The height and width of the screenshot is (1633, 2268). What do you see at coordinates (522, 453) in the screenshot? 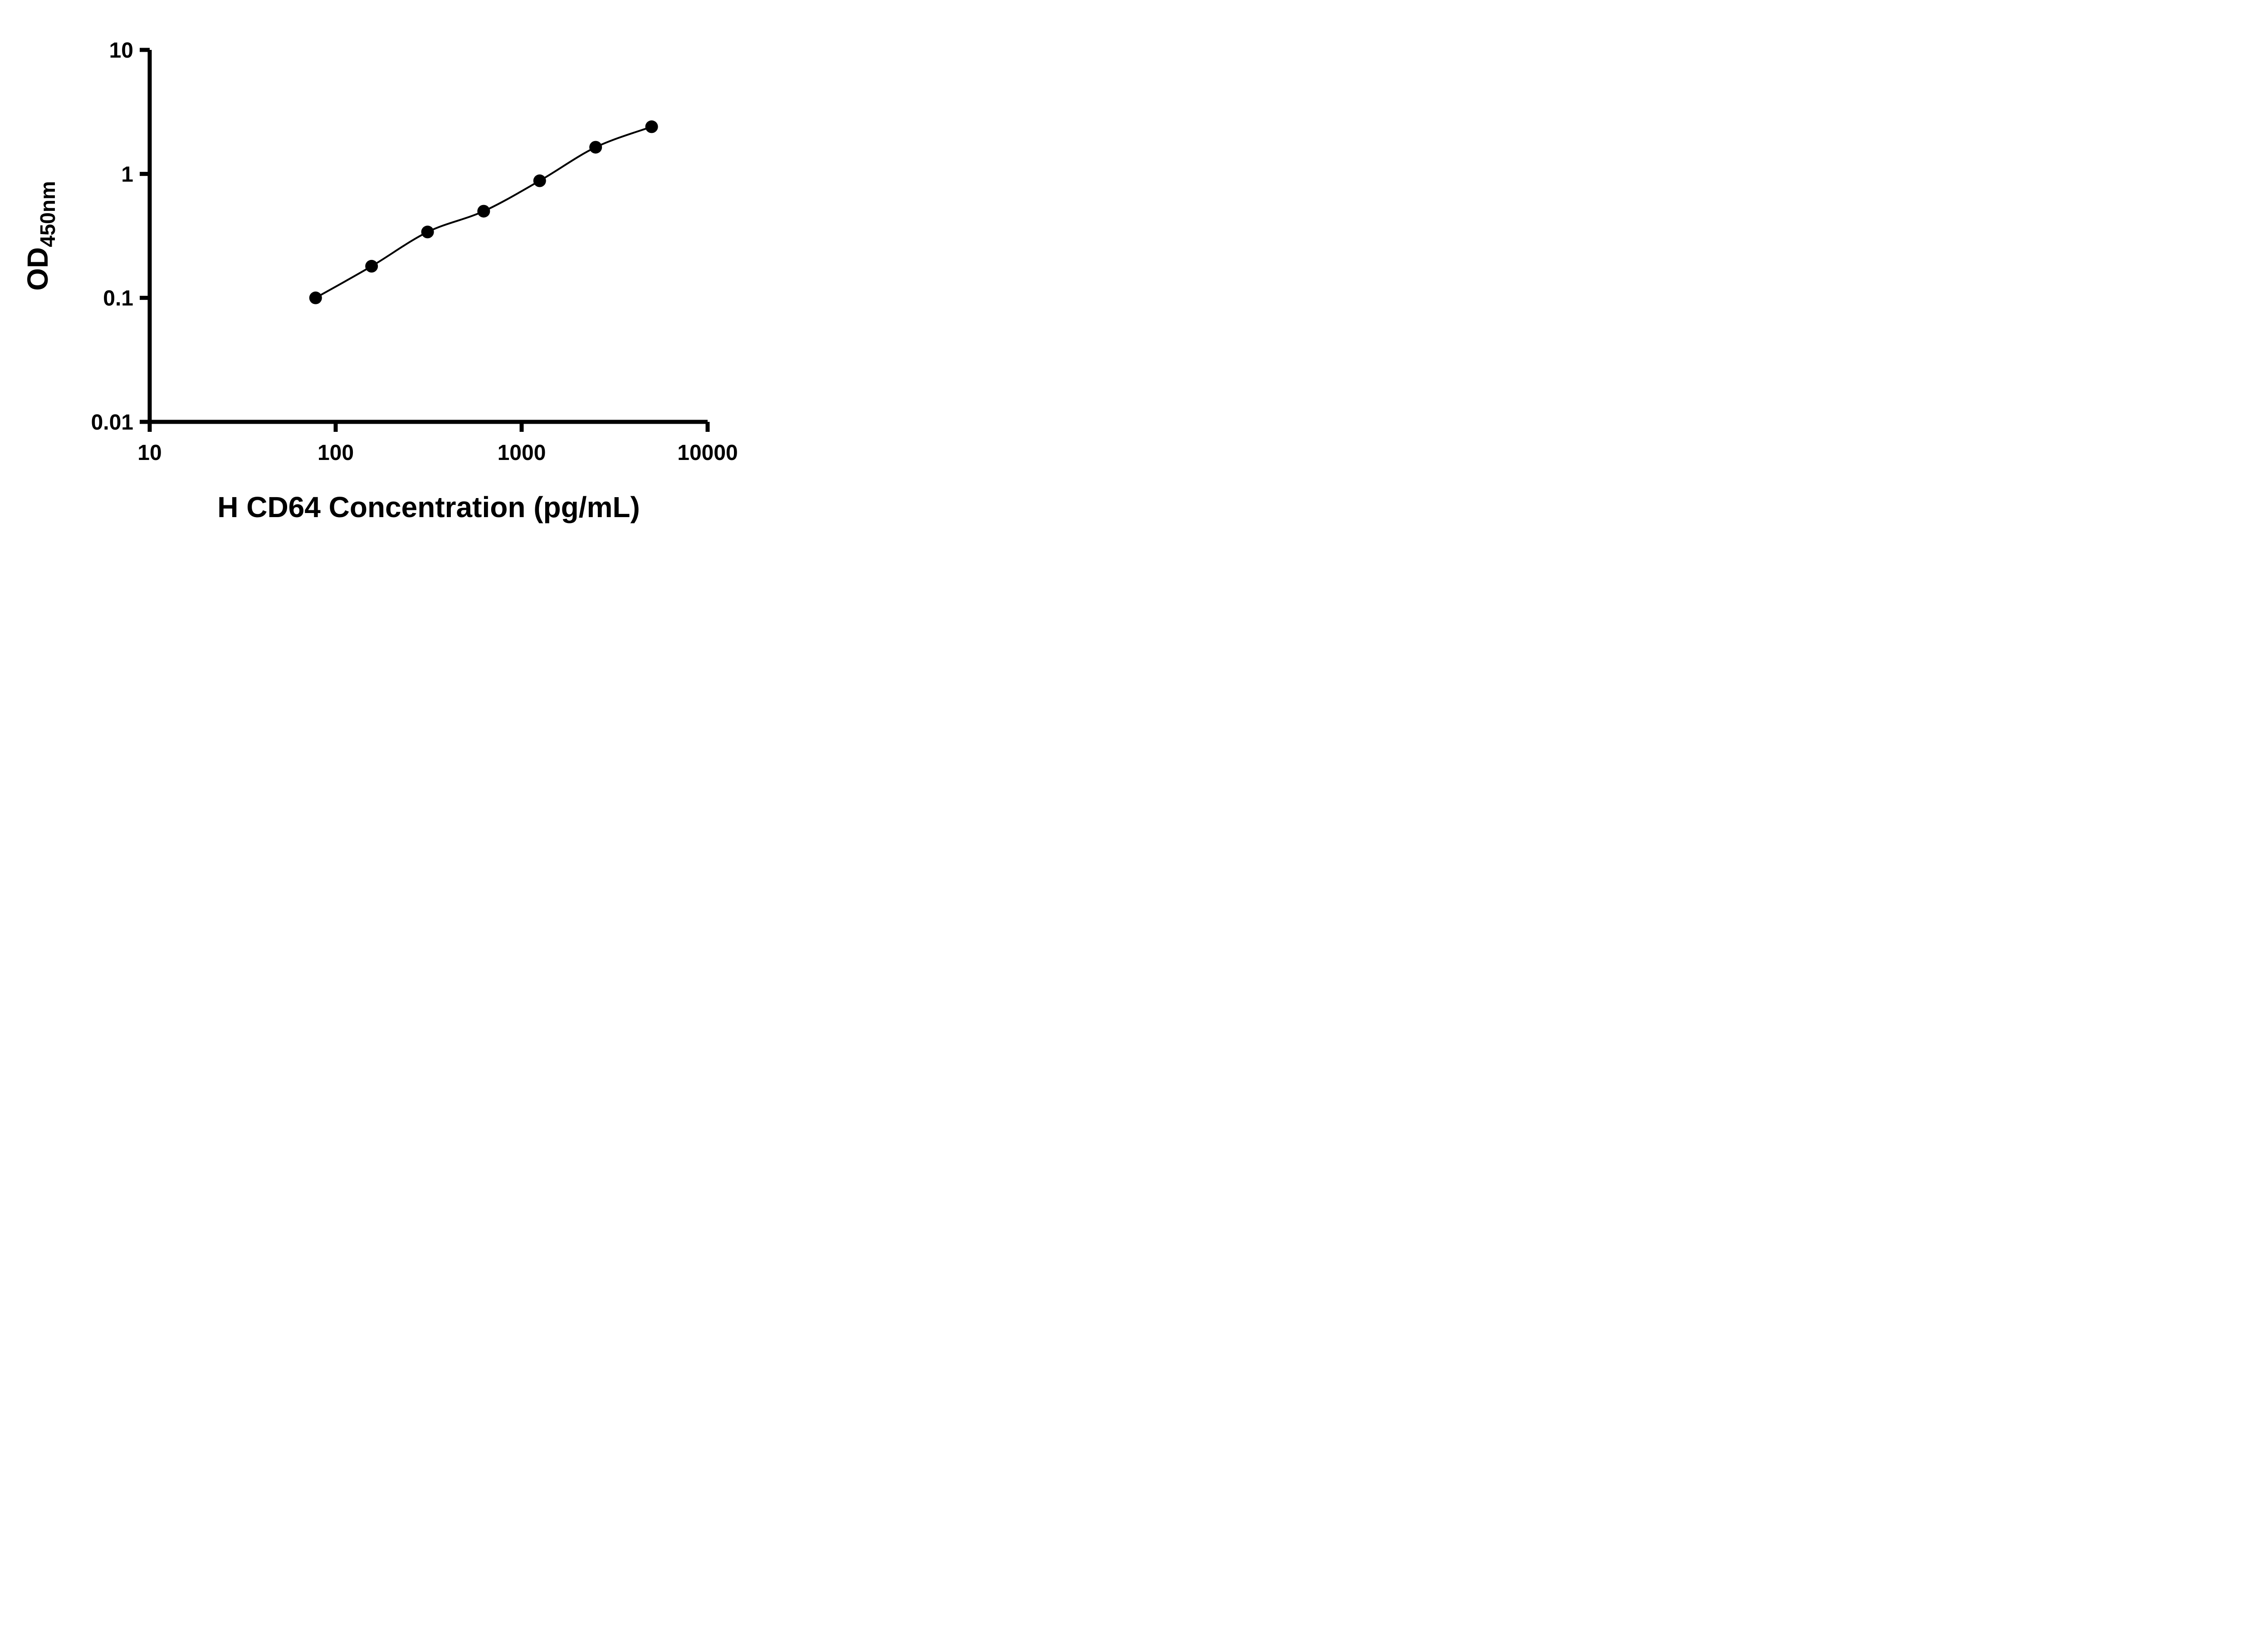
I see `x-tick-label: 1000` at bounding box center [522, 453].